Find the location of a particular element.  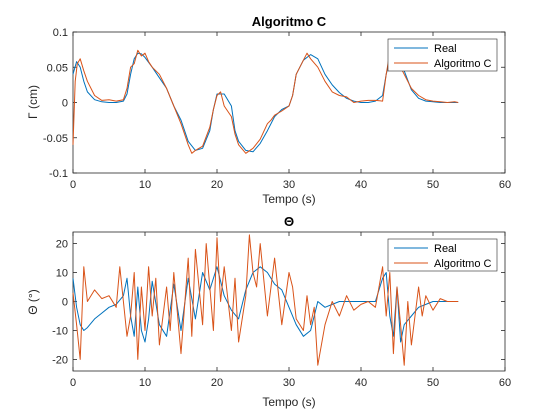

y-tick-label: -0.05 is located at coordinates (55, 139).